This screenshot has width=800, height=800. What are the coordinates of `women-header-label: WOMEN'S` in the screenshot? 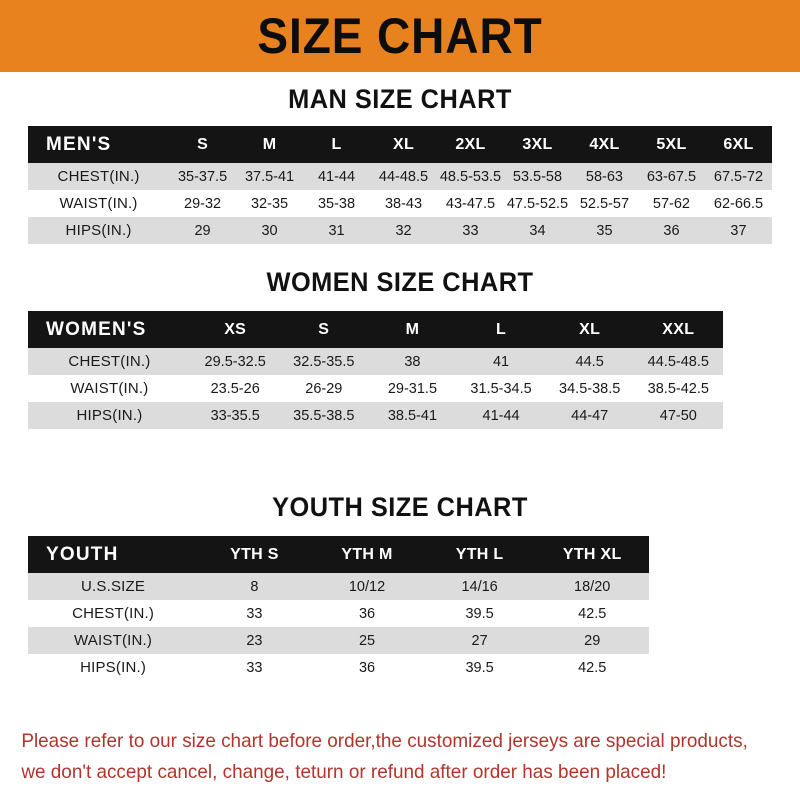 It's located at (96, 329).